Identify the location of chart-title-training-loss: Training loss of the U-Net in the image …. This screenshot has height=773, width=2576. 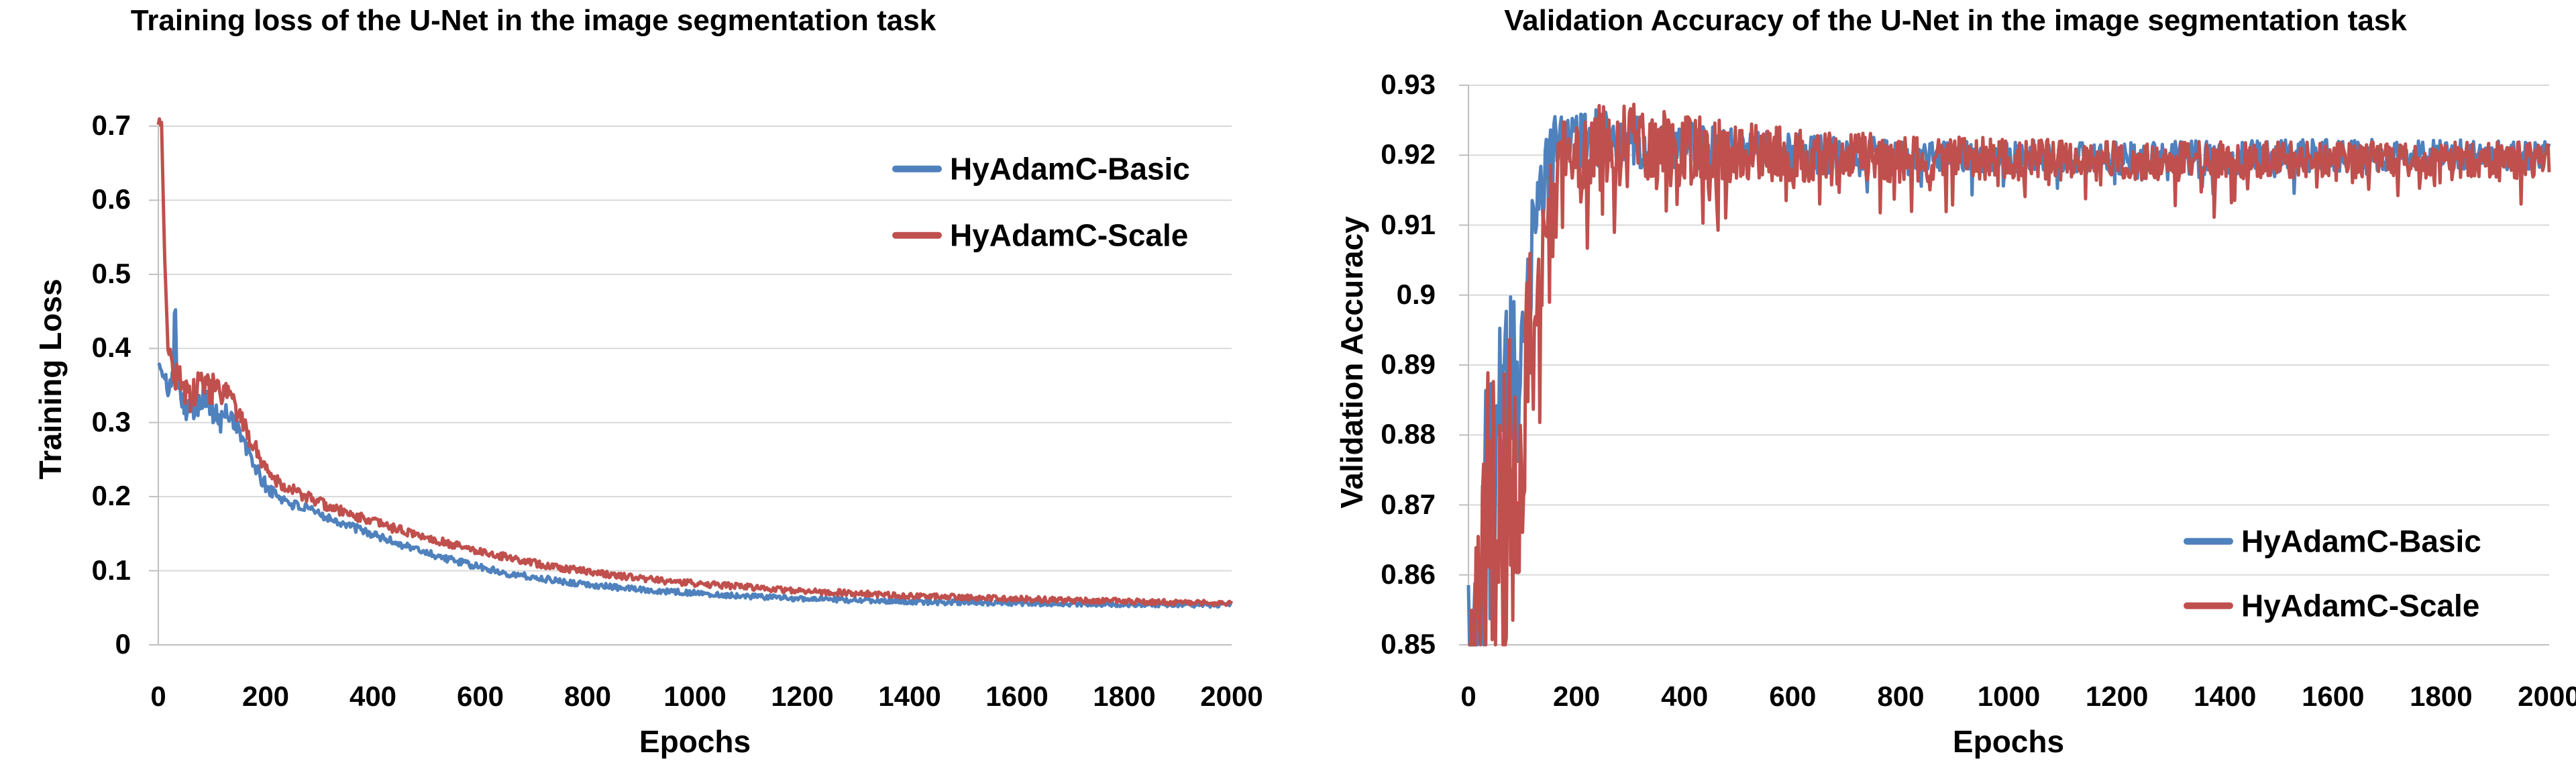
(533, 20).